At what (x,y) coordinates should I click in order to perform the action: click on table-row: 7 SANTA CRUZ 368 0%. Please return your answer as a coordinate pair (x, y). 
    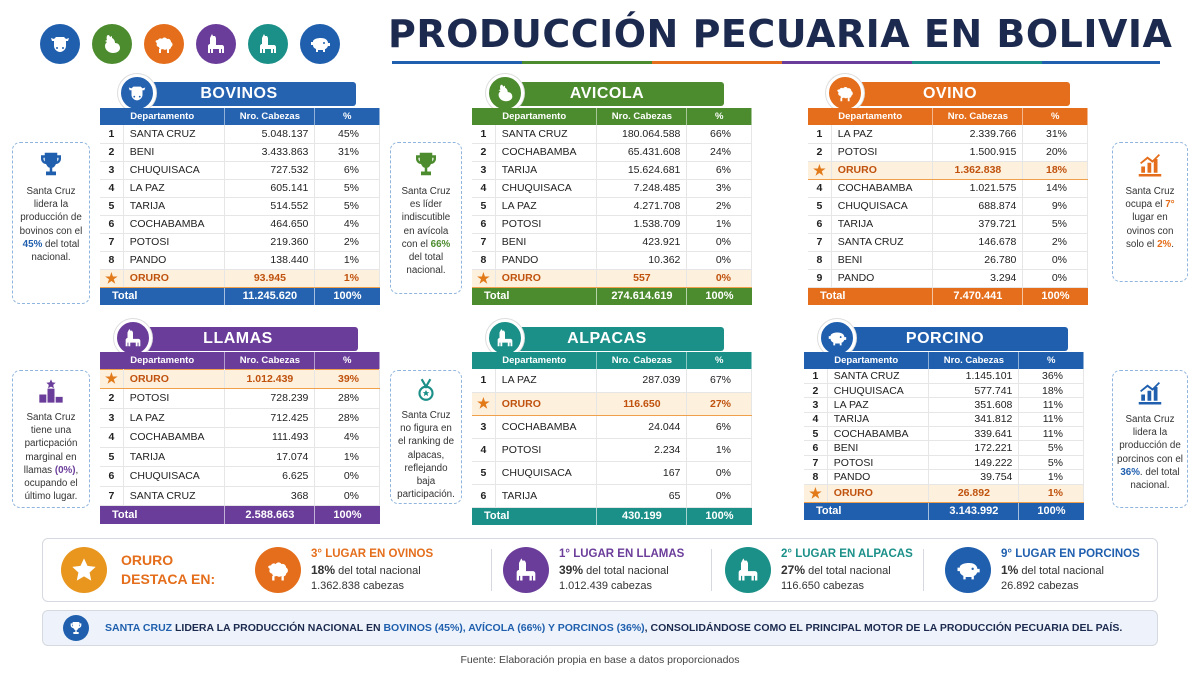
    Looking at the image, I should click on (240, 496).